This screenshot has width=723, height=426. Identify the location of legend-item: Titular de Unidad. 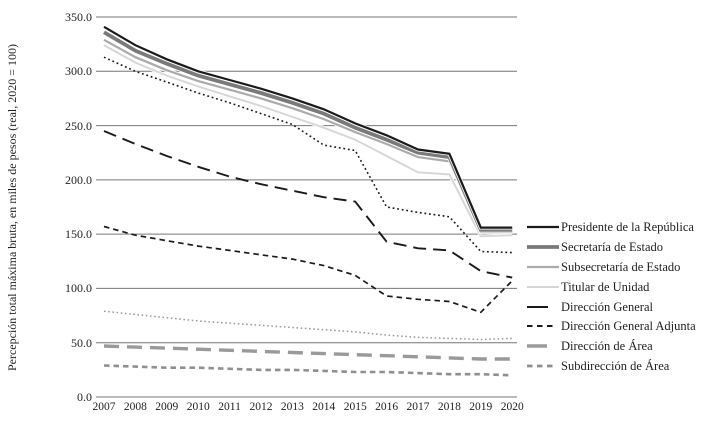
(611, 287).